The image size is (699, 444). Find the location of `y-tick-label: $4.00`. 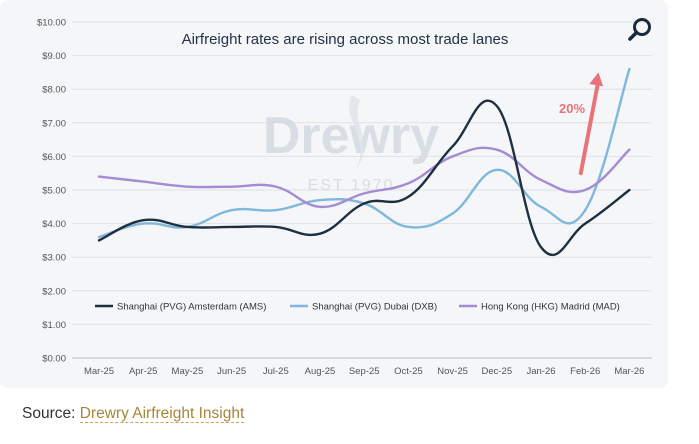

y-tick-label: $4.00 is located at coordinates (54, 224).